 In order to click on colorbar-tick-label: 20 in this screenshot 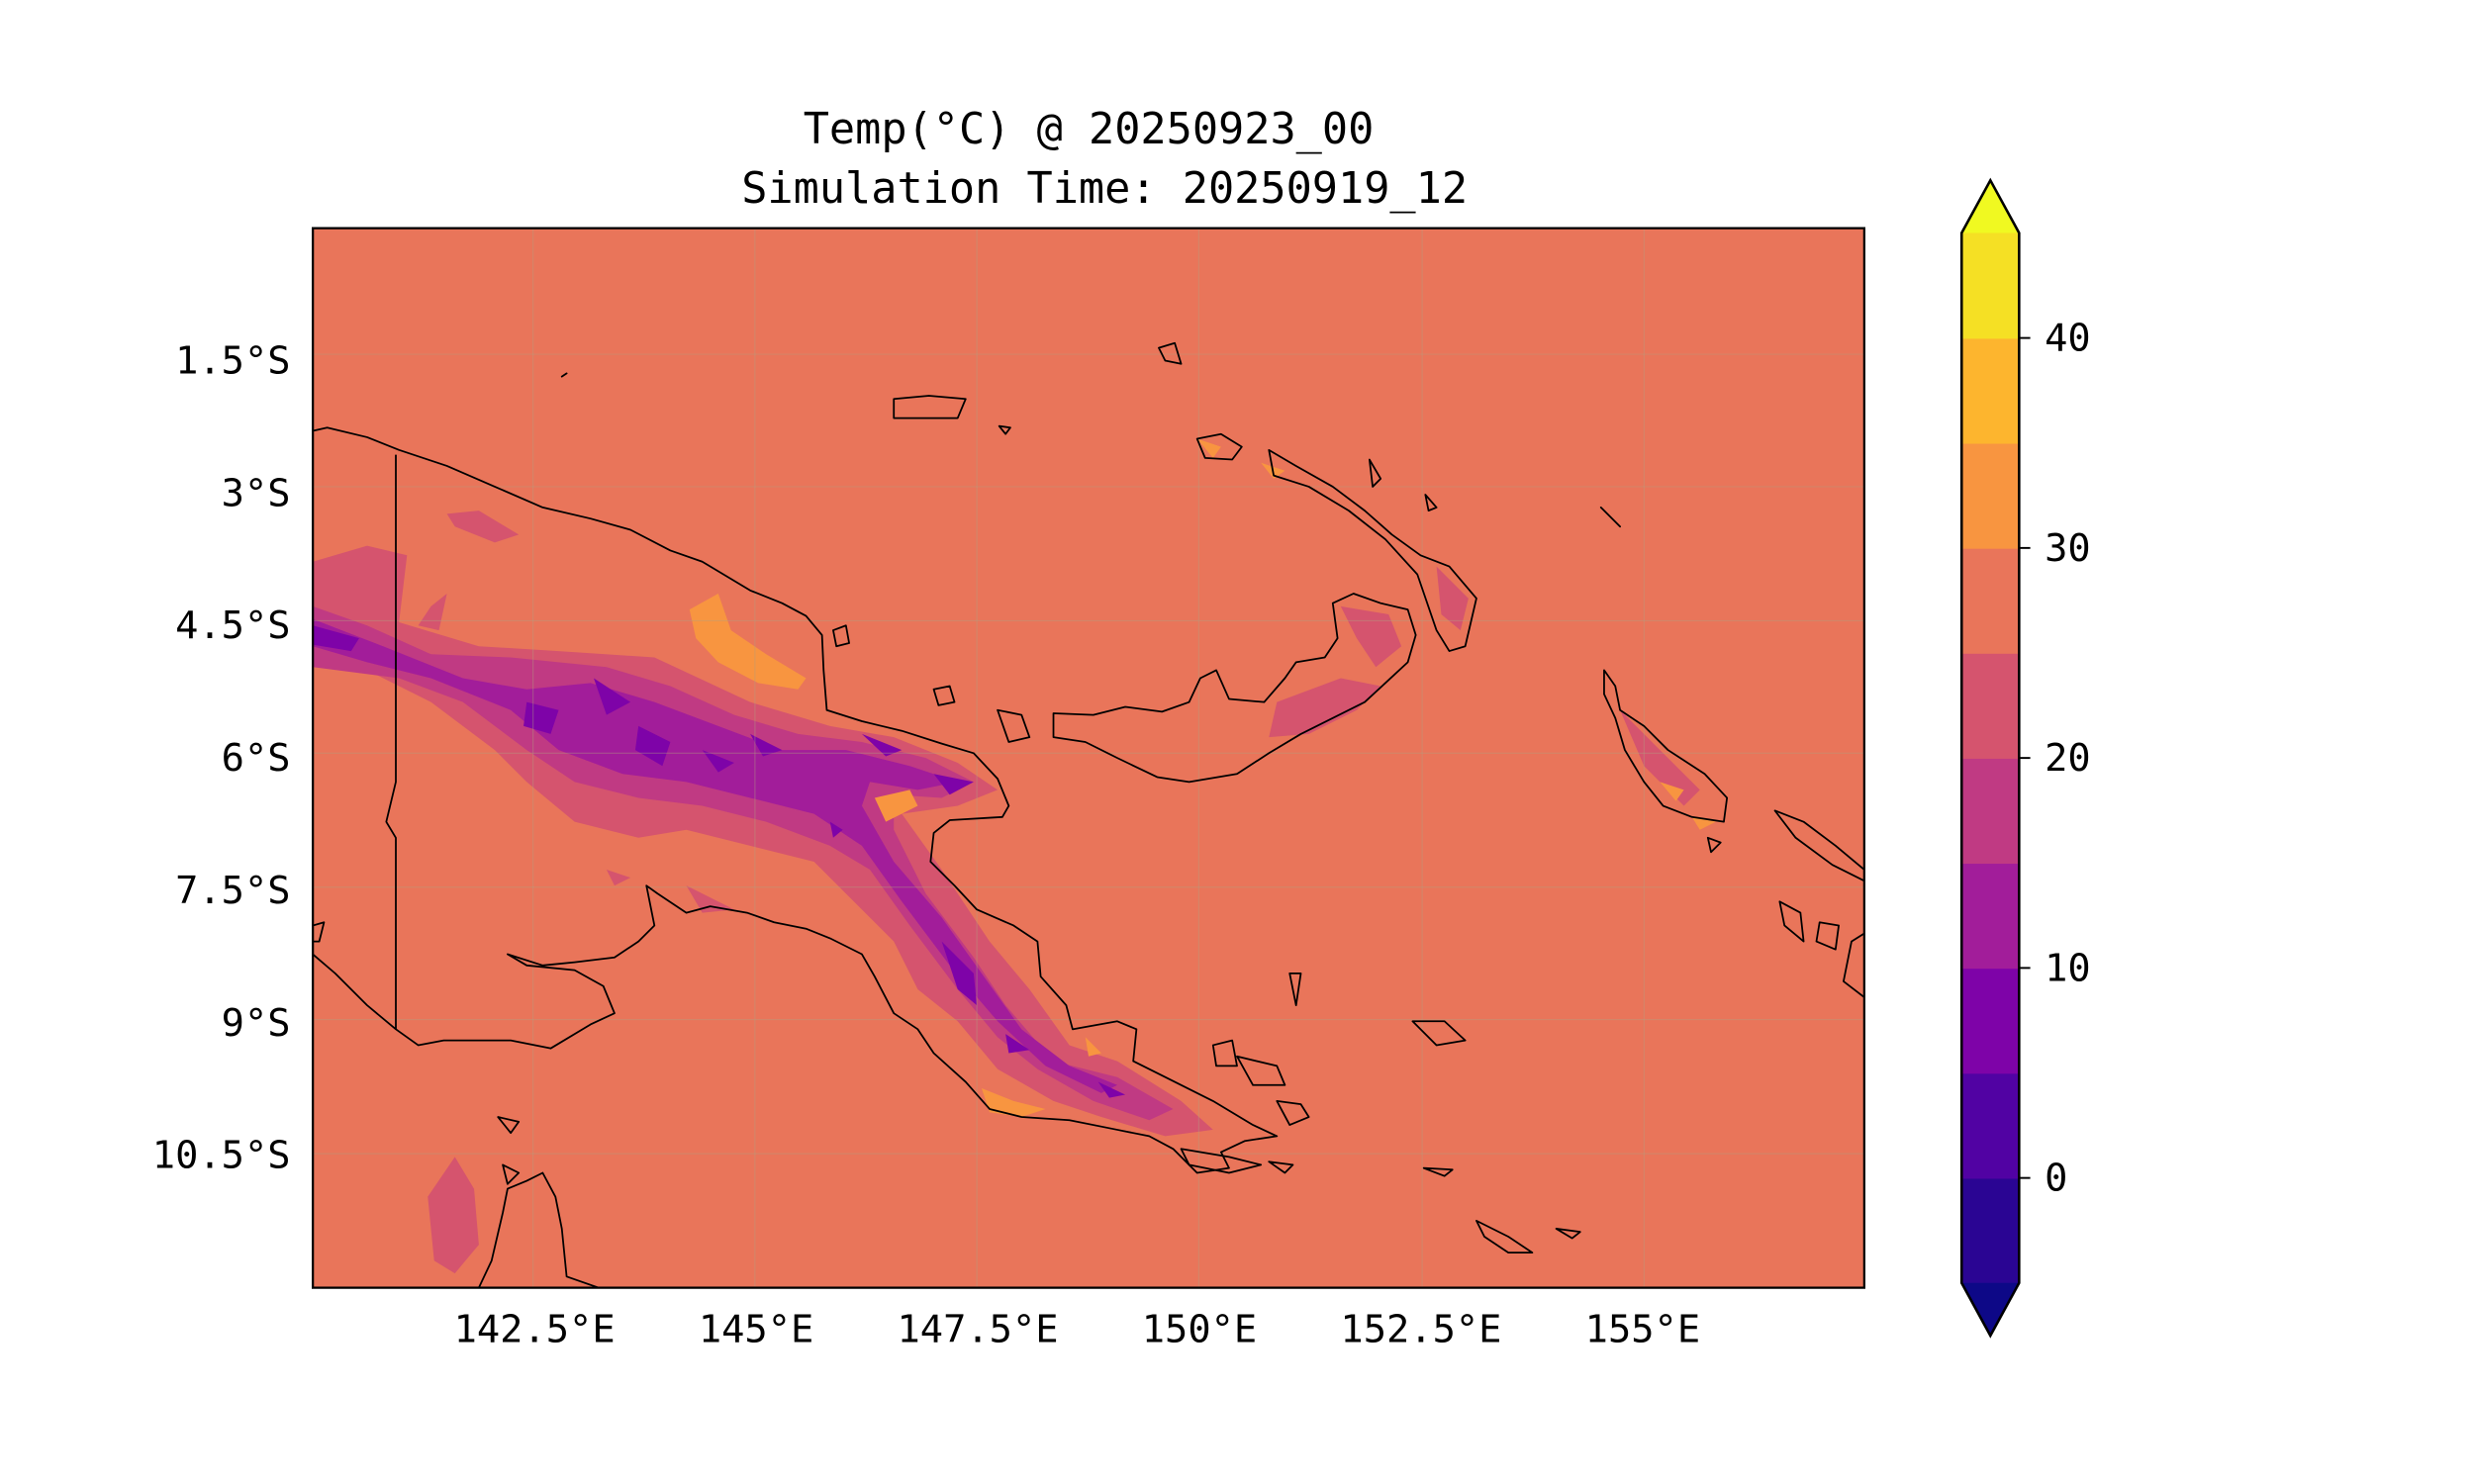, I will do `click(2068, 758)`.